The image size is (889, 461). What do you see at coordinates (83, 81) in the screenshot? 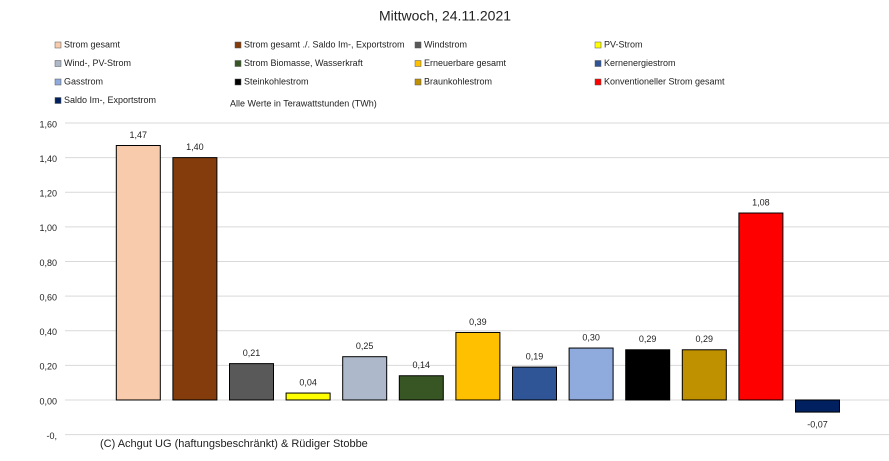
I see `legend-label: Gasstrom` at bounding box center [83, 81].